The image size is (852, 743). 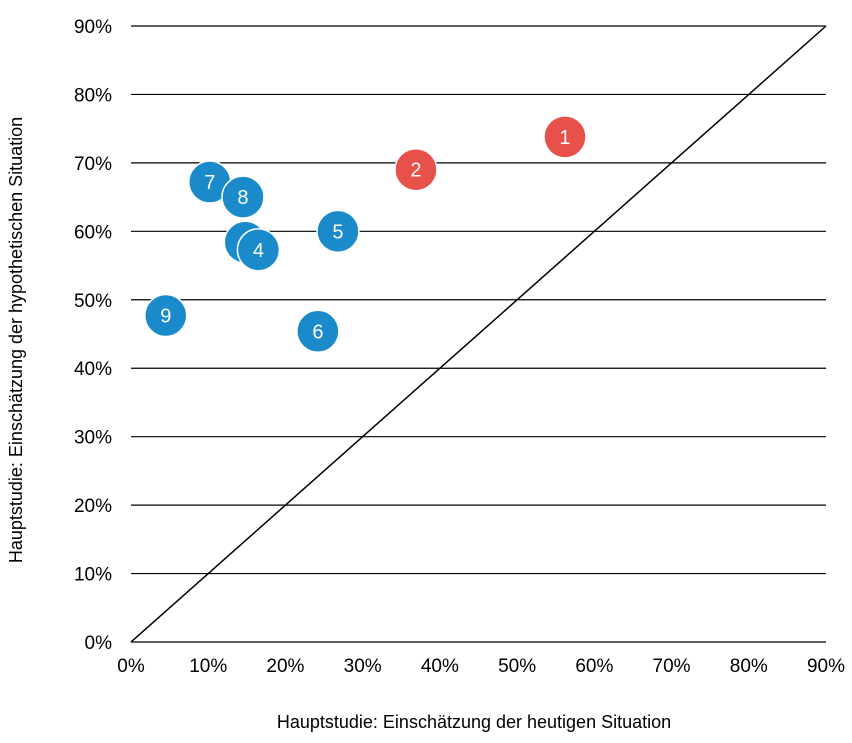 I want to click on data-point-8: 8, so click(x=243, y=197).